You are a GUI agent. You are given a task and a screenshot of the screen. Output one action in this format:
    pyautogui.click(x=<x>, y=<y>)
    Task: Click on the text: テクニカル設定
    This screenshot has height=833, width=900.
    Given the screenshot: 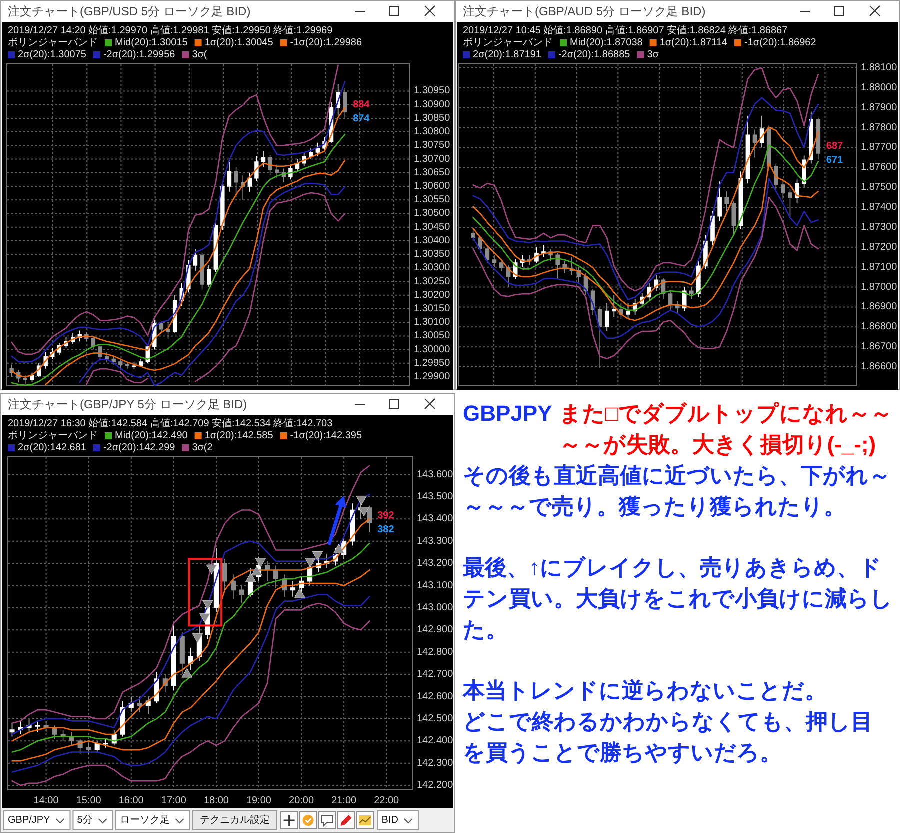 What is the action you would take?
    pyautogui.click(x=235, y=820)
    